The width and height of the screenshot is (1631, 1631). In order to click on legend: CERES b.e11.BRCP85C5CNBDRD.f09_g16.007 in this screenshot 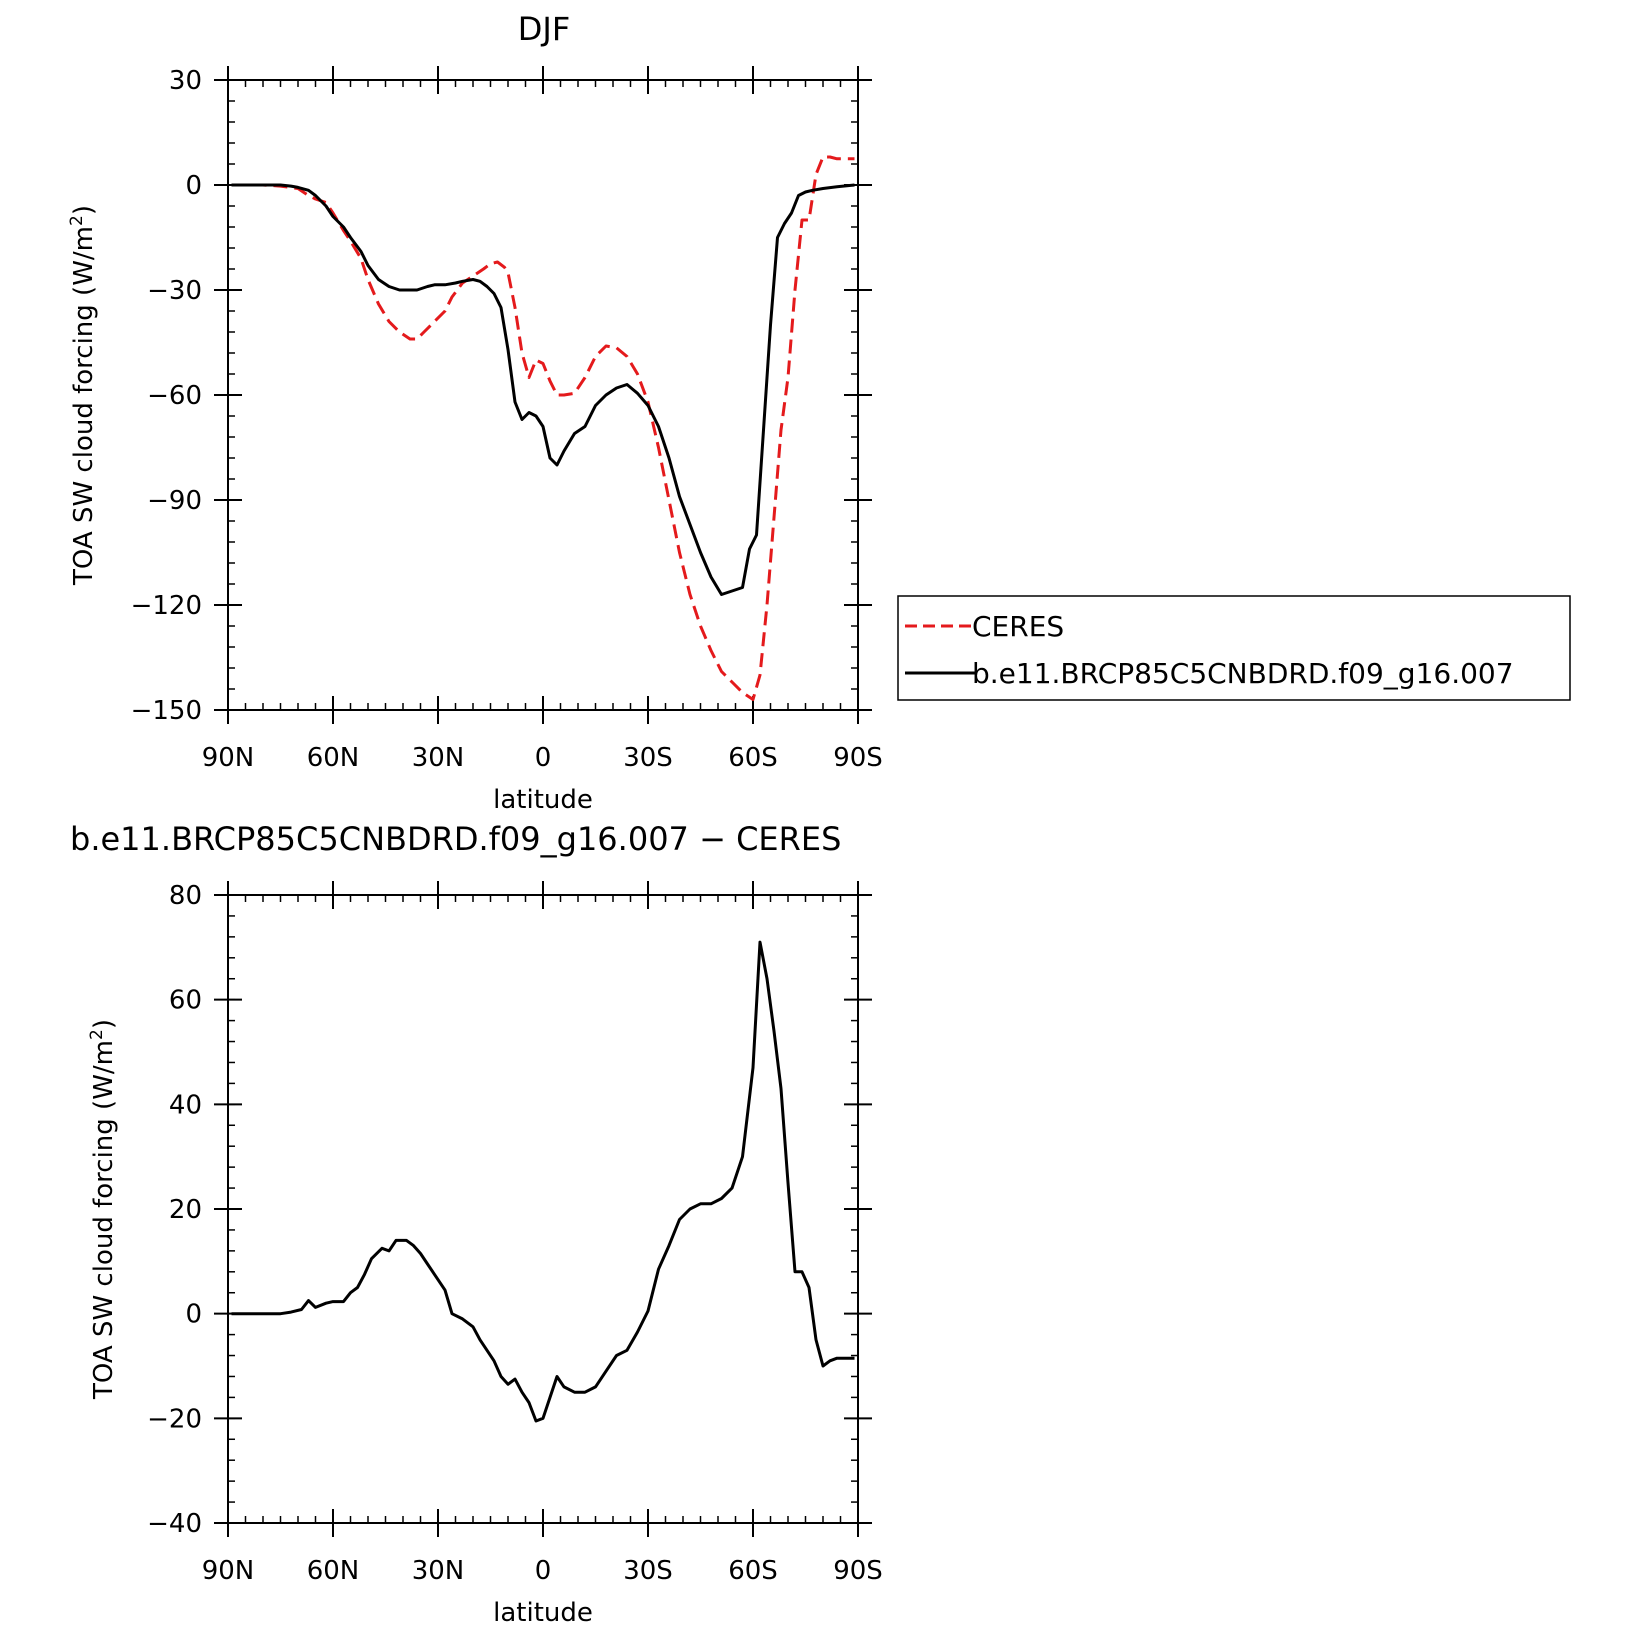, I will do `click(1234, 648)`.